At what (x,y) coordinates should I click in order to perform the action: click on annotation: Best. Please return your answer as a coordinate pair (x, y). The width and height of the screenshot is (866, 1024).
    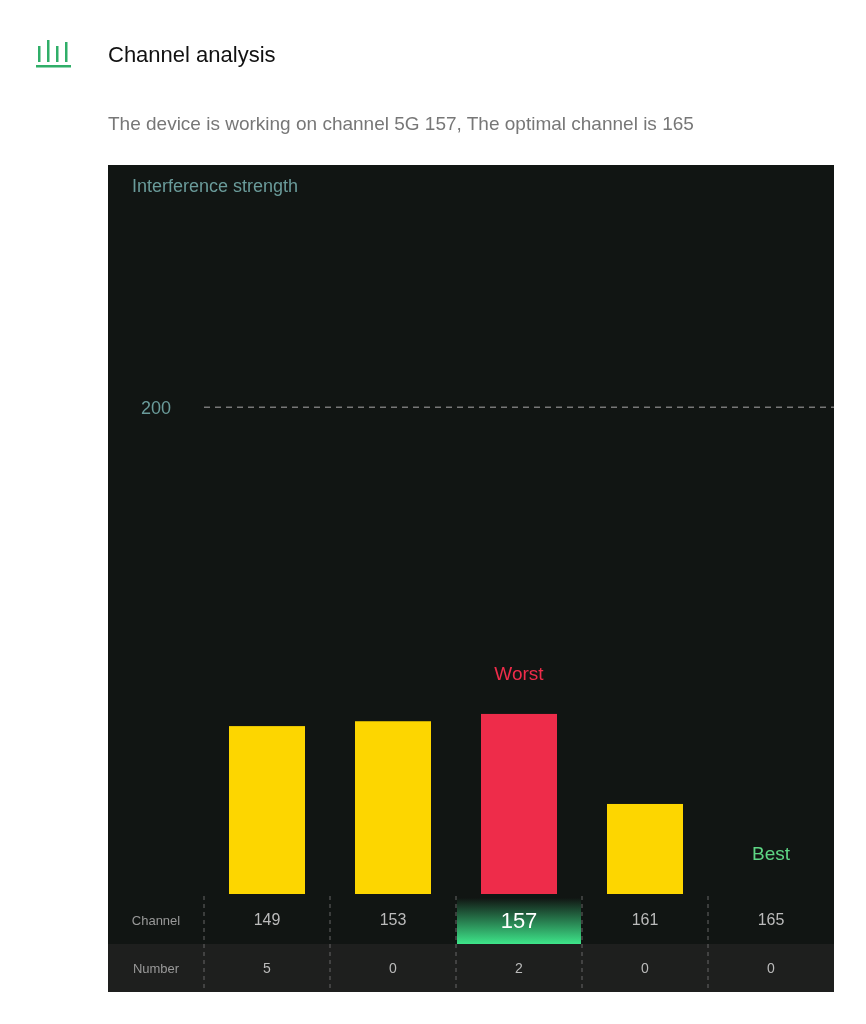
    Looking at the image, I should click on (771, 853).